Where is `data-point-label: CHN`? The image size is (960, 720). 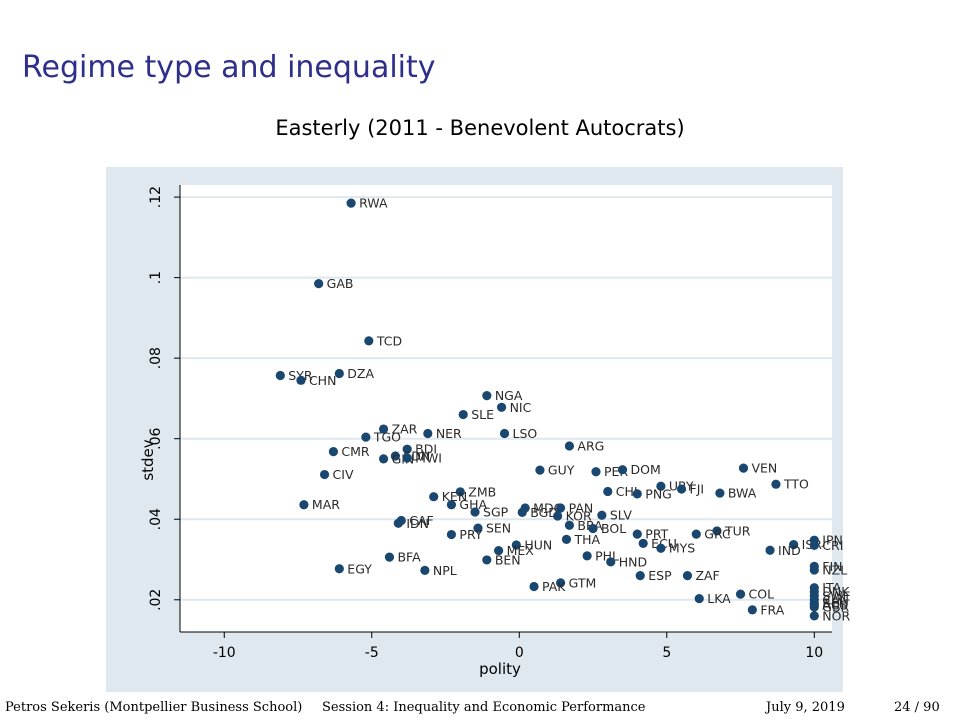
data-point-label: CHN is located at coordinates (322, 380).